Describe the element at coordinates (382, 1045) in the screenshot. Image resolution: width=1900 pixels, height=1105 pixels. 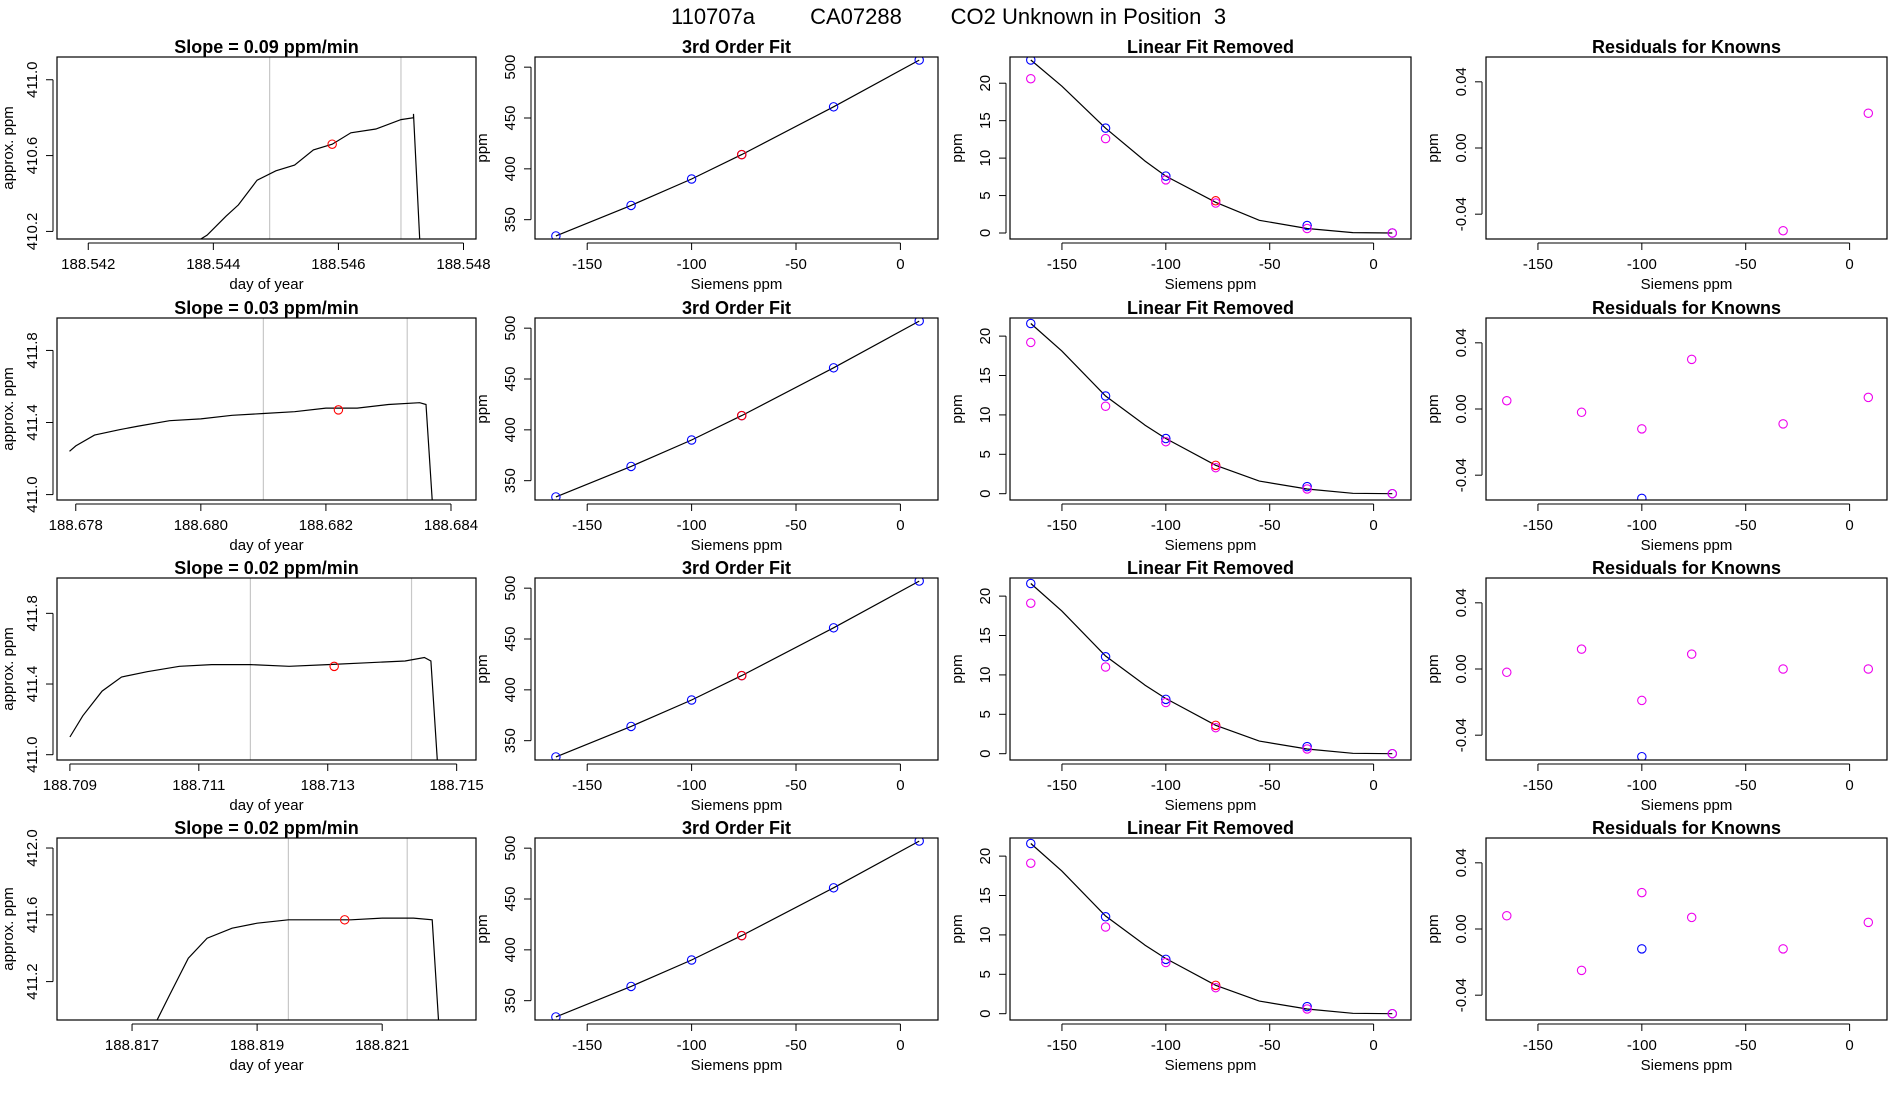
I see `x-tick-label: 188.821` at that location.